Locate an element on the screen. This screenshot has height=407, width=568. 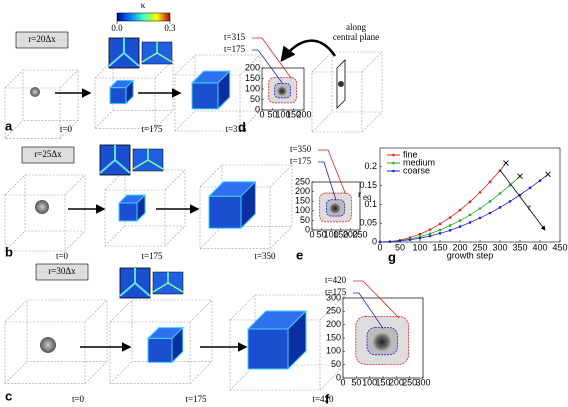
legend-dot is located at coordinates (393, 163).